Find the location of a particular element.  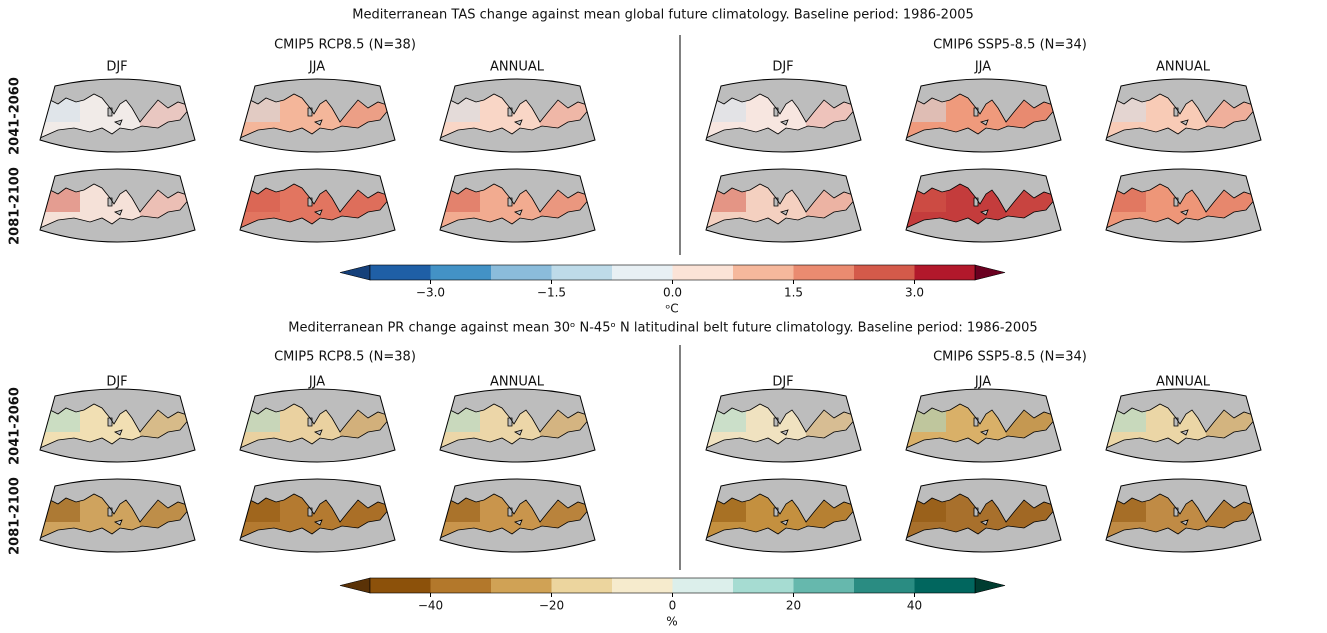

colorbar-label: % is located at coordinates (671, 622).